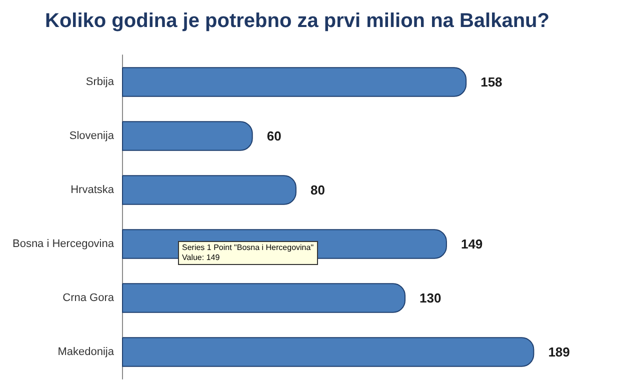 The image size is (640, 391). Describe the element at coordinates (88, 298) in the screenshot. I see `y-tick-label: Crna Gora` at that location.